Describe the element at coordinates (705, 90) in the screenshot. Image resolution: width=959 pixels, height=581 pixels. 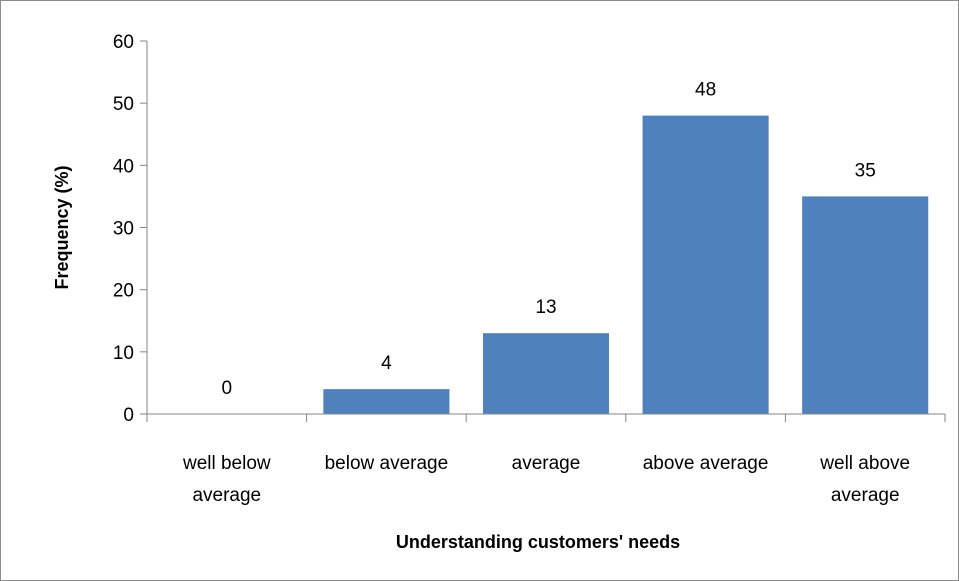
I see `data-label: 48` at that location.